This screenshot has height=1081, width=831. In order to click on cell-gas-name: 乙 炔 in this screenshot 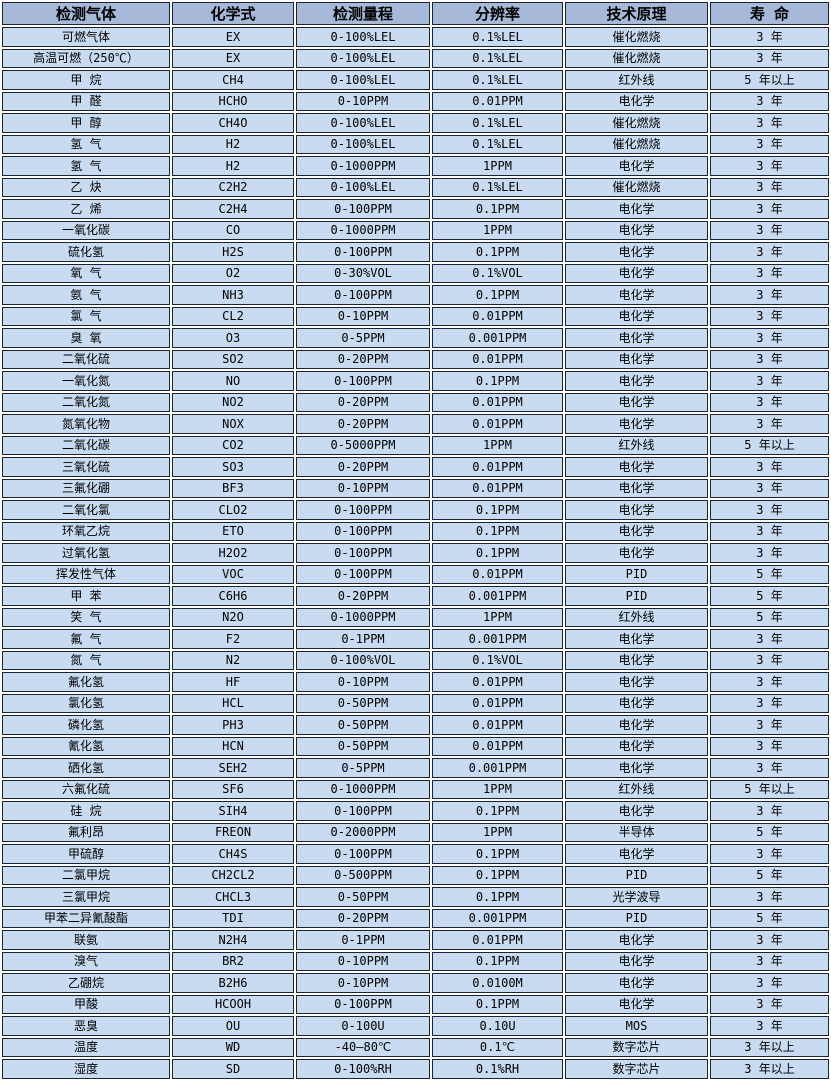, I will do `click(86, 187)`.